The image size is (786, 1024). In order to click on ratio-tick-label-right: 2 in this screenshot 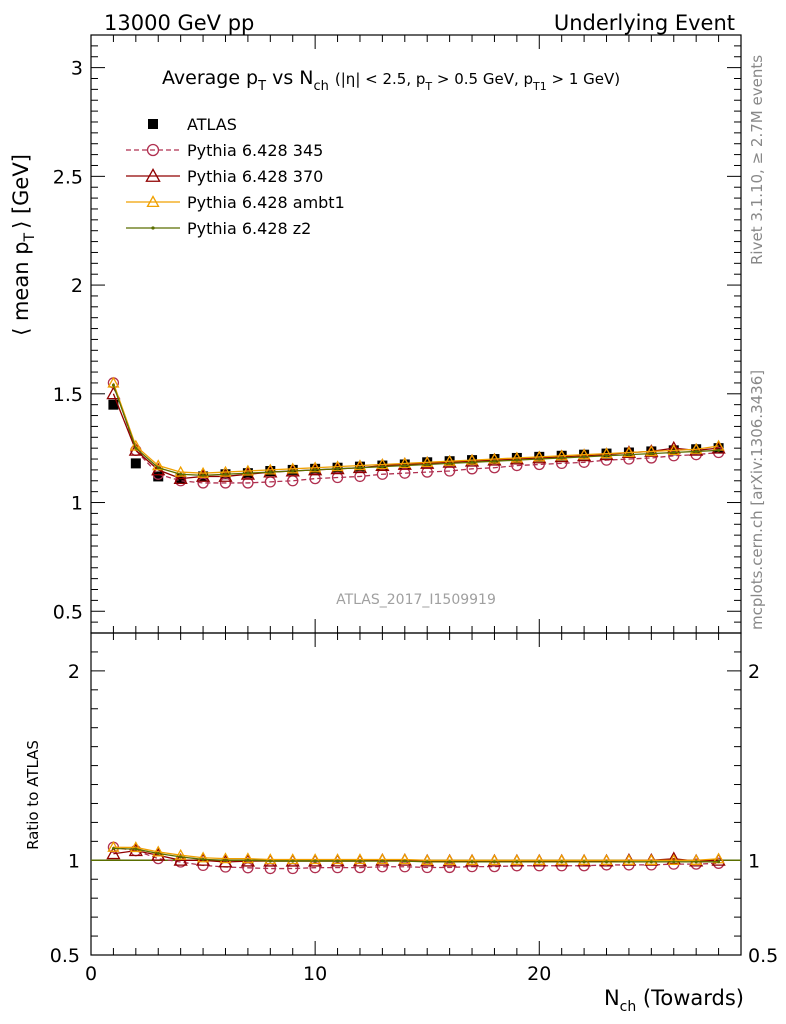, I will do `click(754, 672)`.